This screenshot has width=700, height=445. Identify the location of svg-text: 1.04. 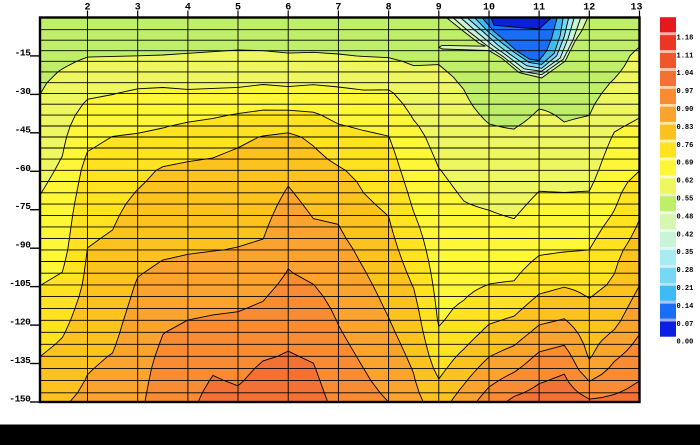
(685, 74).